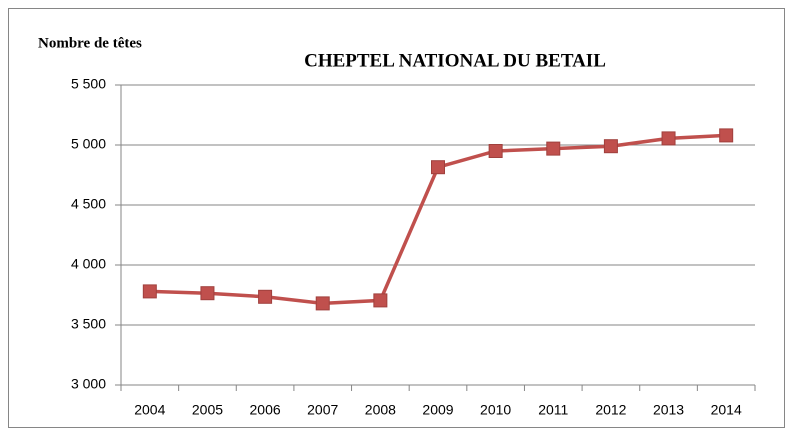 Image resolution: width=790 pixels, height=432 pixels. Describe the element at coordinates (88, 384) in the screenshot. I see `y-tick-label: 3 000` at that location.